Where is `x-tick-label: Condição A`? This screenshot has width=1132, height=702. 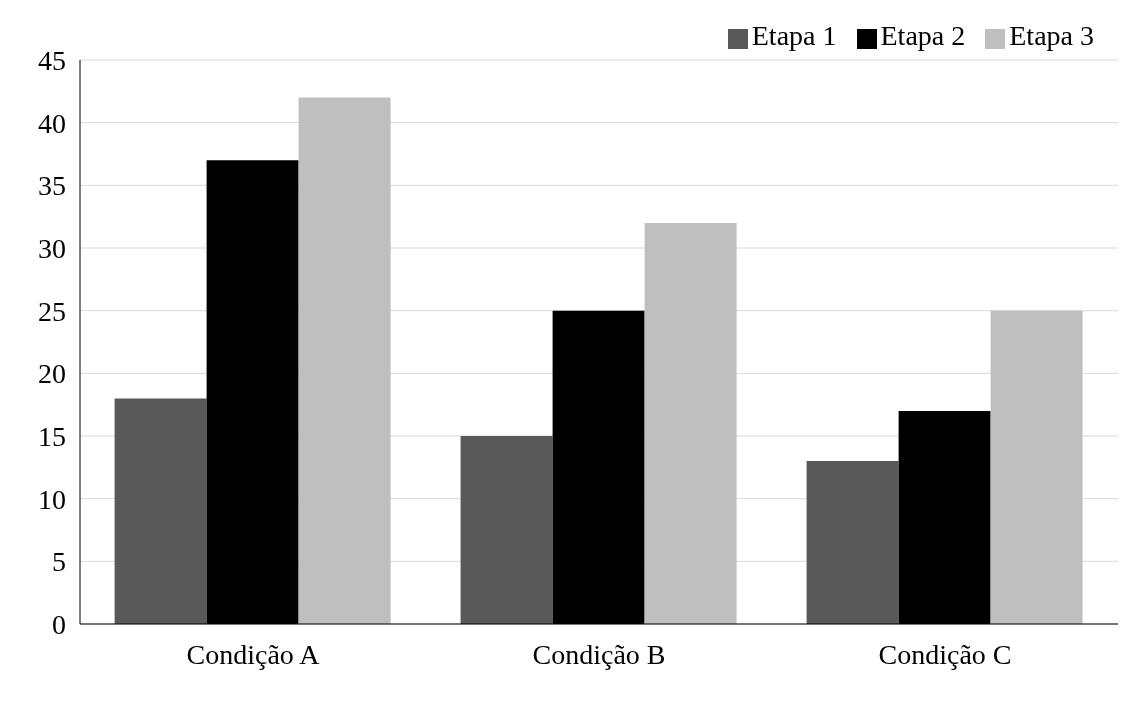 x-tick-label: Condição A is located at coordinates (253, 654).